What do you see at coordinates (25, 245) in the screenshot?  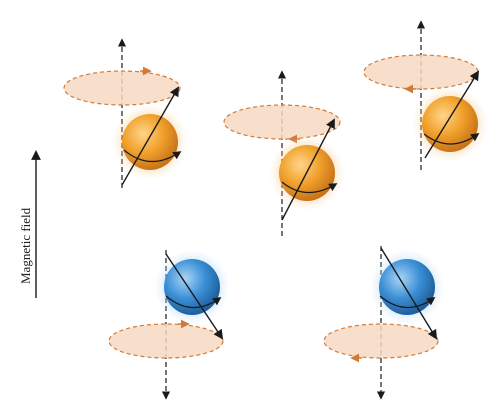 I see `magnetic-field-label: Magnetic field` at bounding box center [25, 245].